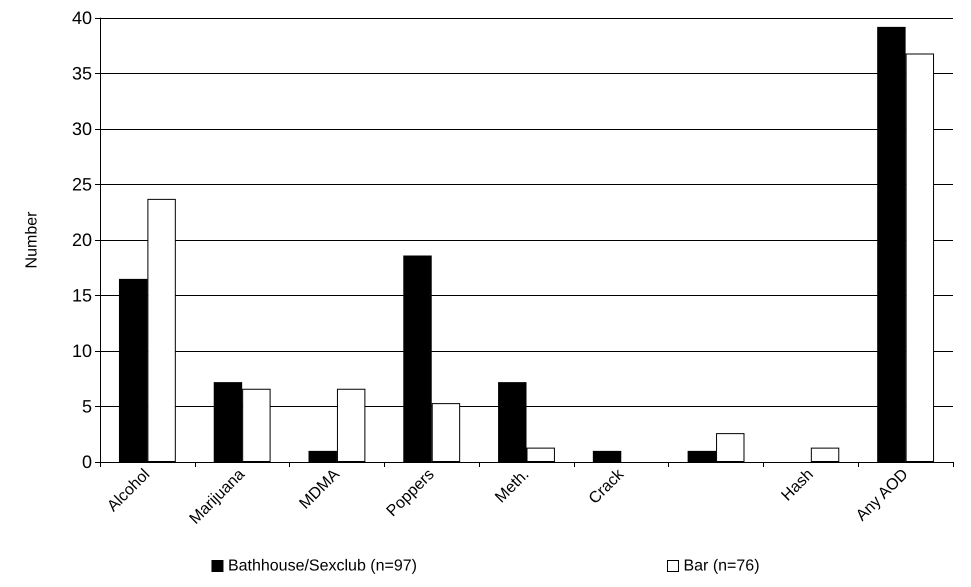 This screenshot has height=587, width=971. I want to click on y-axis-title: Number, so click(32, 239).